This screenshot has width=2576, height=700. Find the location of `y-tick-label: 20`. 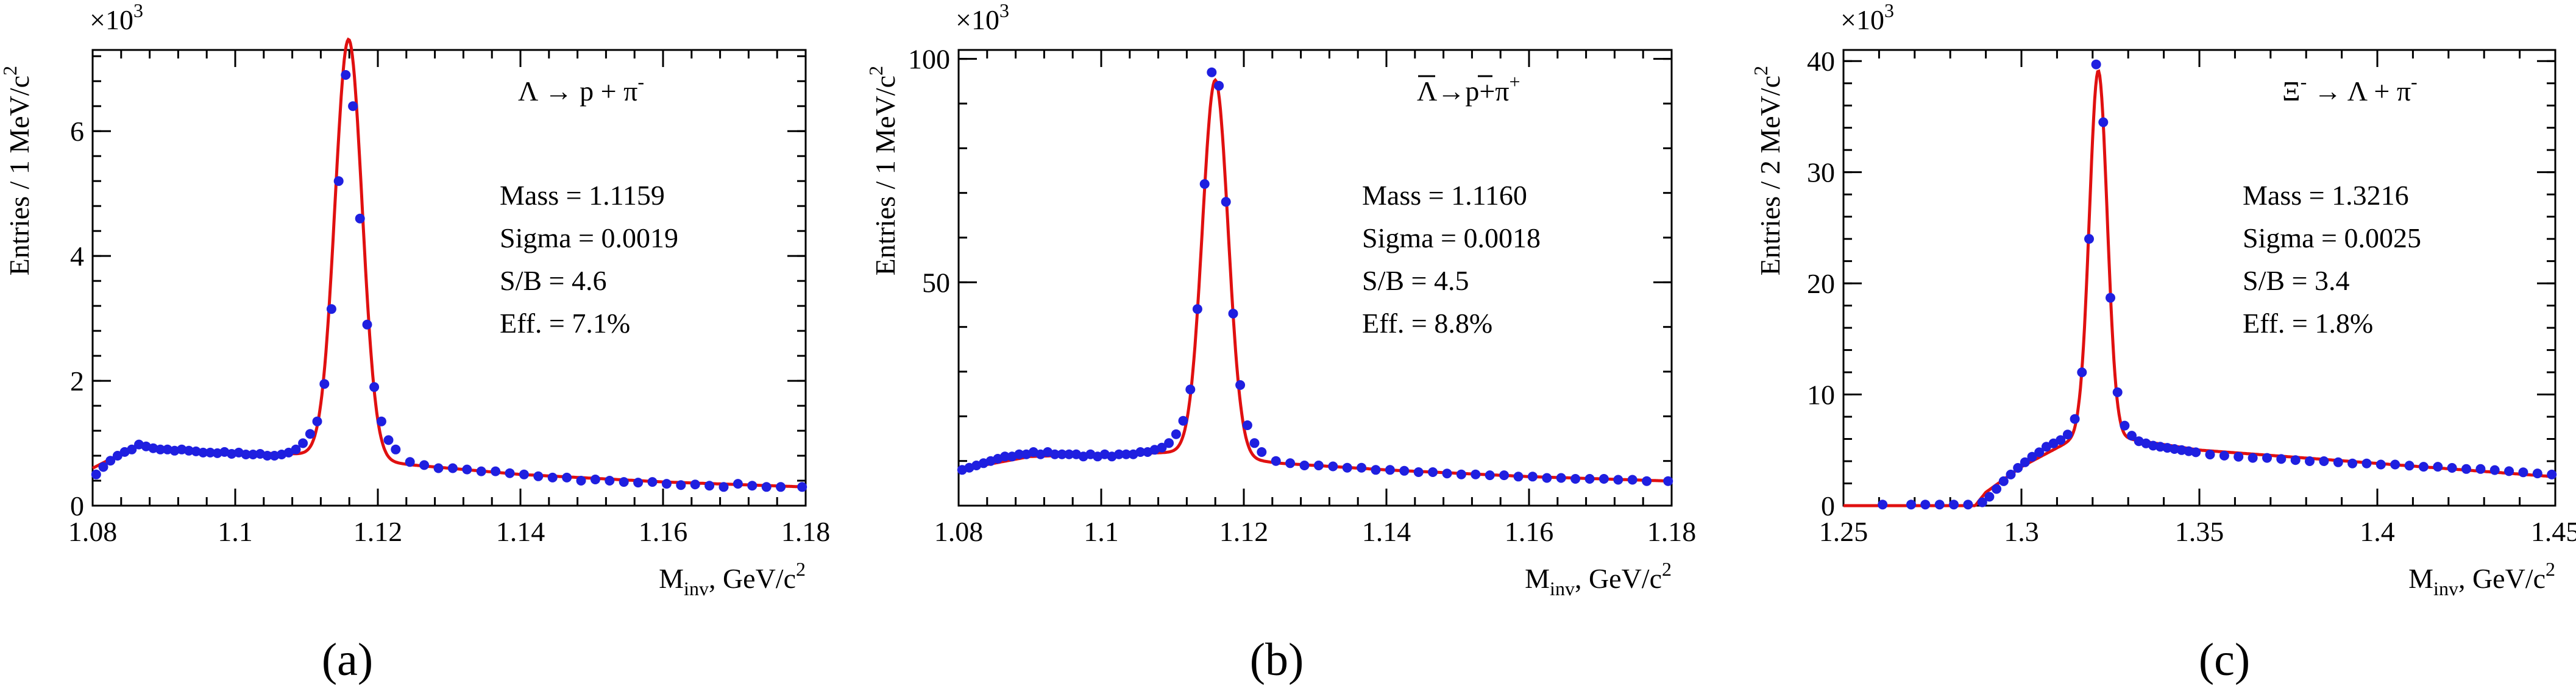

y-tick-label: 20 is located at coordinates (1821, 283).